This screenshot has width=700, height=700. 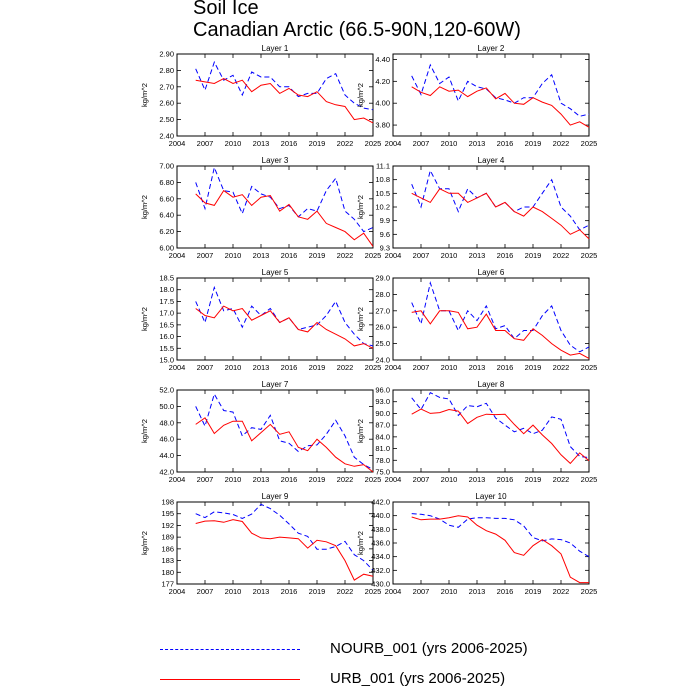 What do you see at coordinates (166, 119) in the screenshot?
I see `y-tick-label: 2.50` at bounding box center [166, 119].